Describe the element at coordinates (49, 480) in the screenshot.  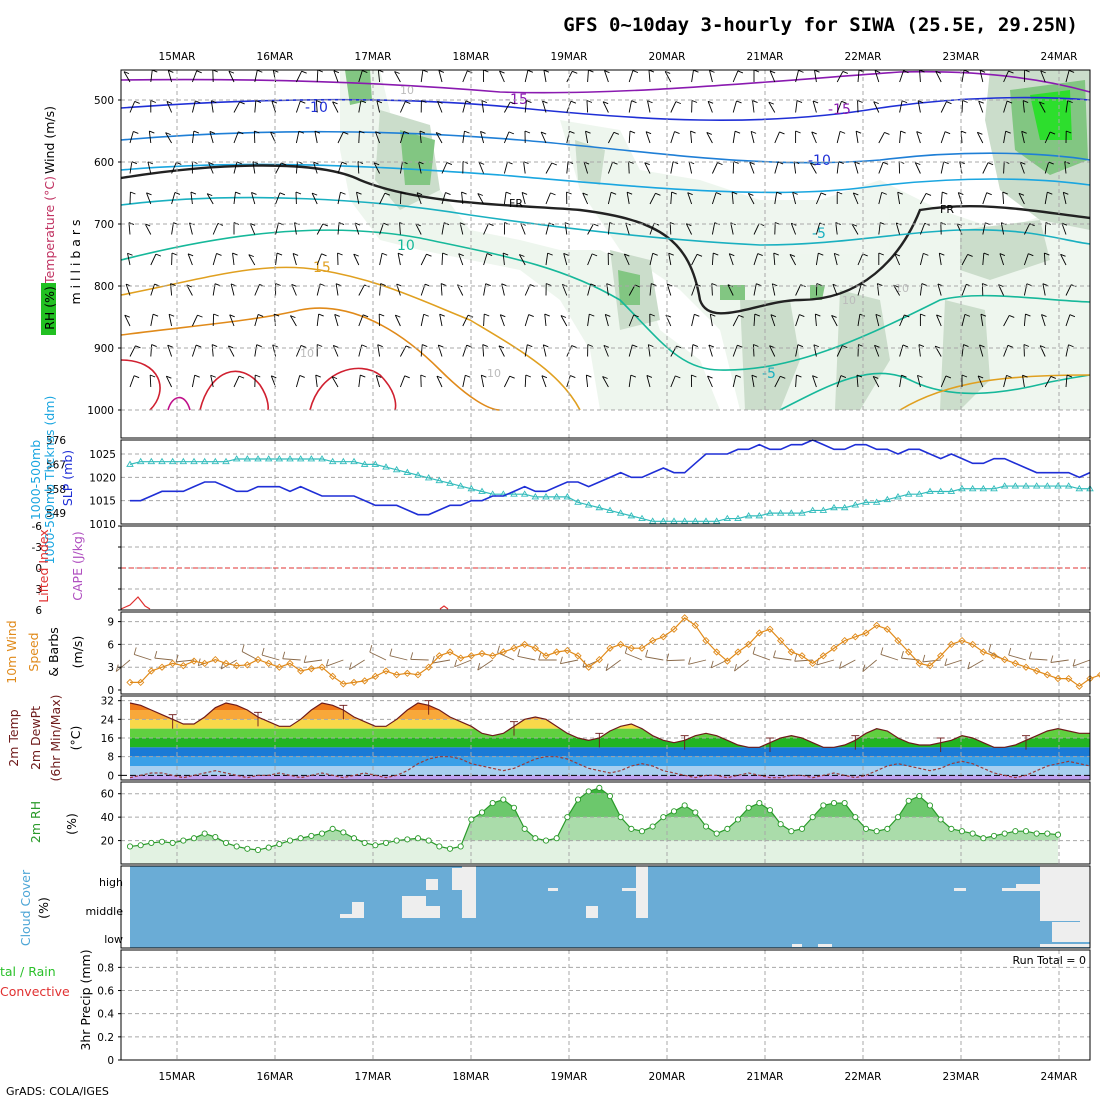
I see `ylabel-thickness: 1000-500mb Thcknss (dm)` at that location.